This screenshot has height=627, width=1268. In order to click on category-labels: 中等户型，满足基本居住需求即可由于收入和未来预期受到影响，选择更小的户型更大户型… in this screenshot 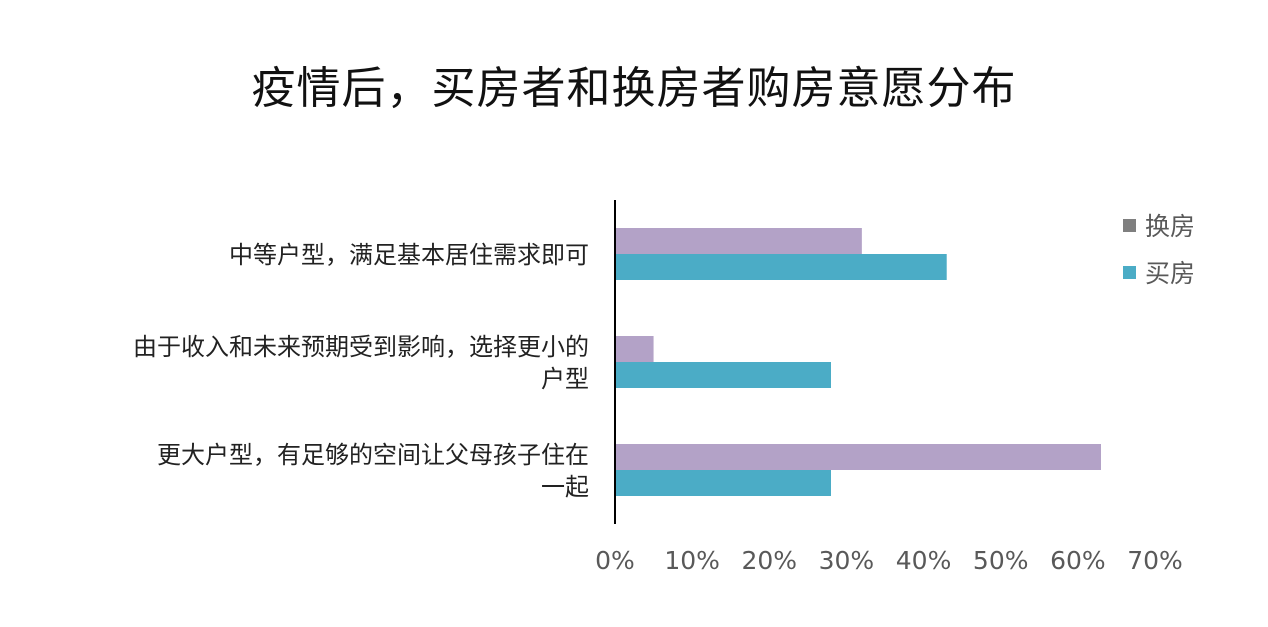, I will do `click(361, 371)`.